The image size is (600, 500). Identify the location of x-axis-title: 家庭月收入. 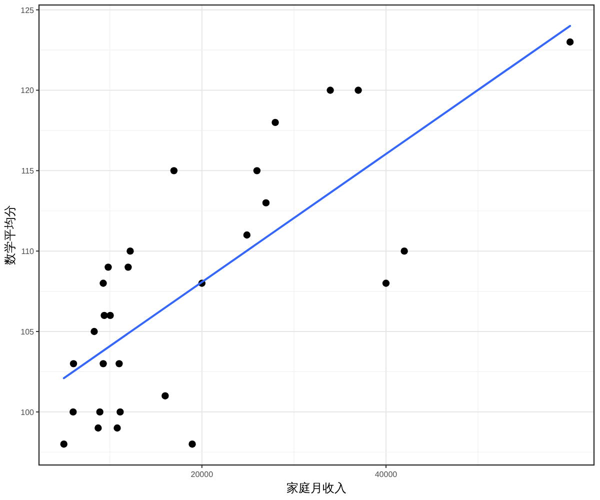
(316, 488).